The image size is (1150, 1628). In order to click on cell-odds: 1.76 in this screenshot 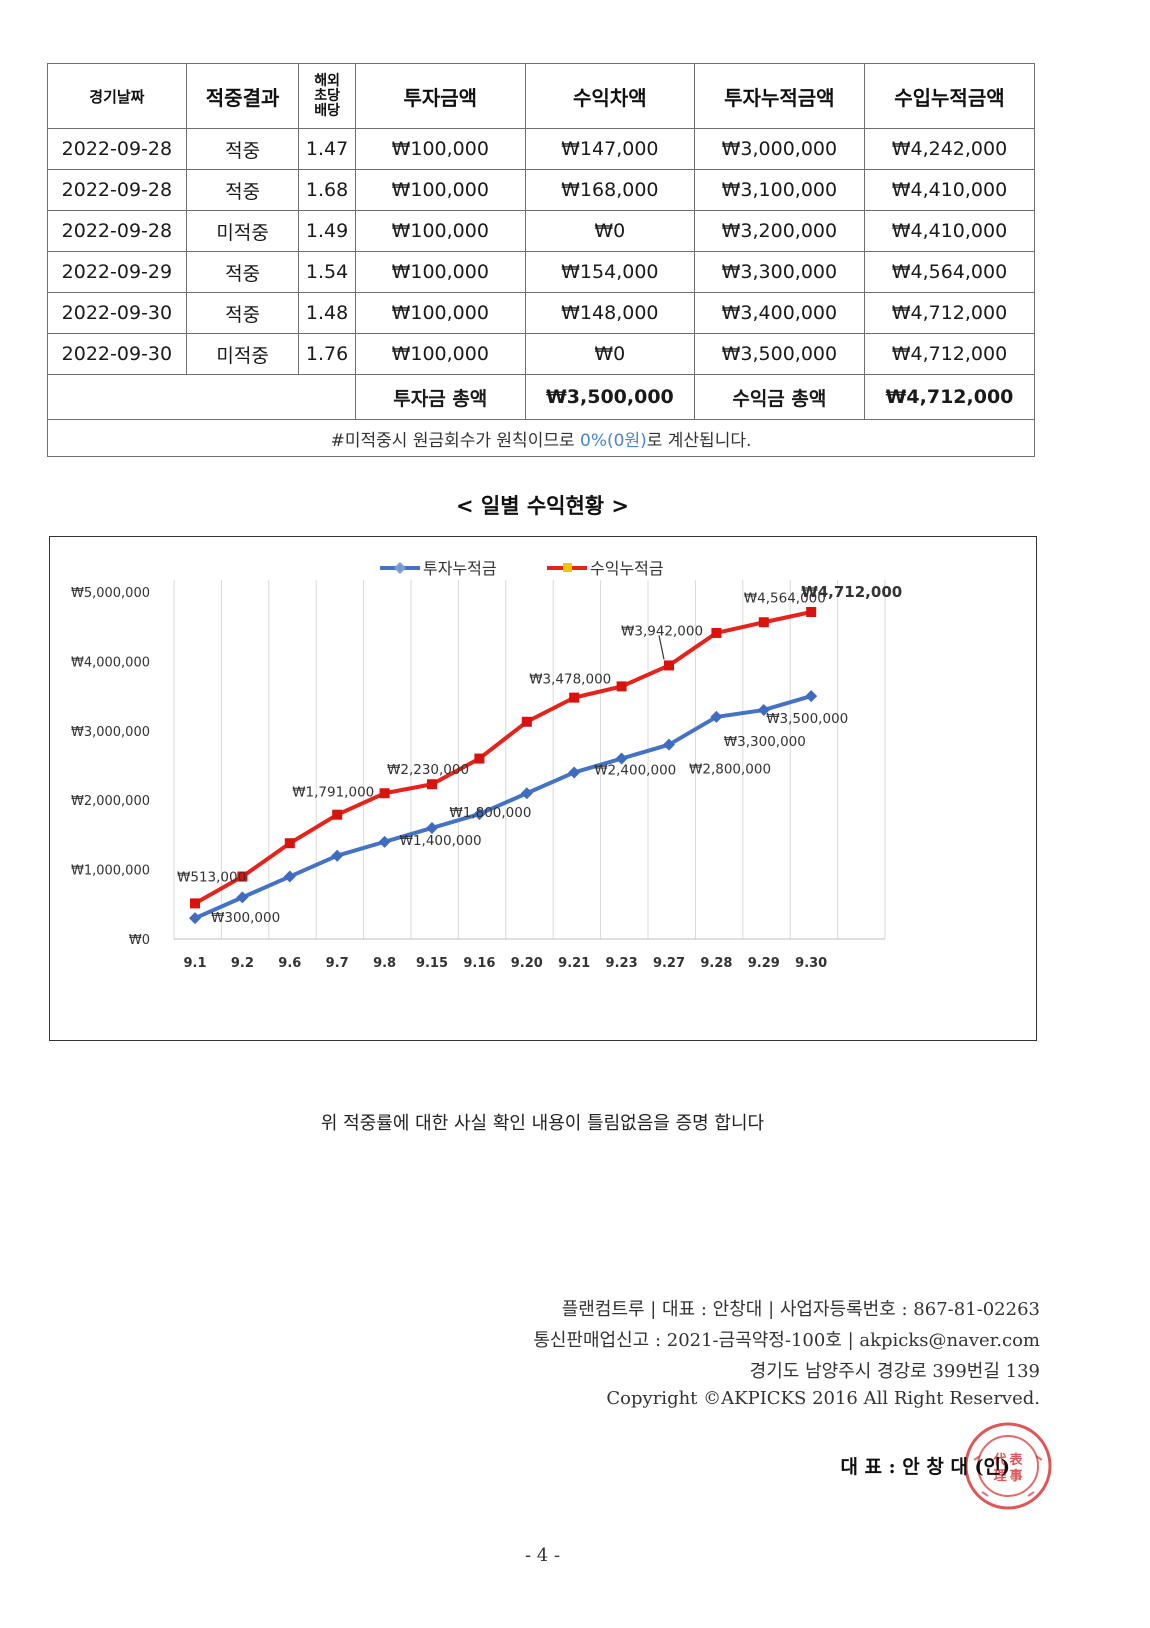, I will do `click(327, 354)`.